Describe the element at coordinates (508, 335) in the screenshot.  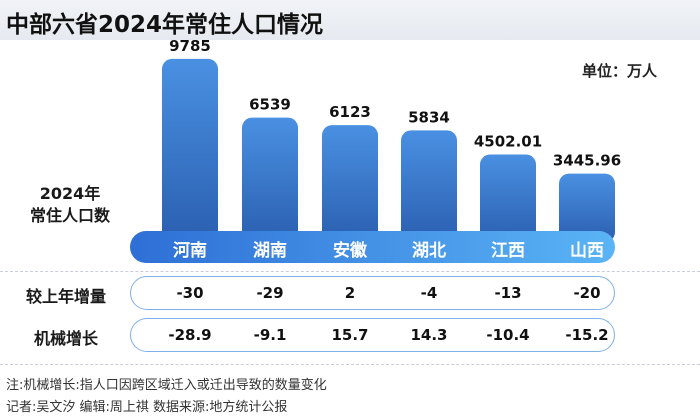
I see `table-cell: -10.4` at that location.